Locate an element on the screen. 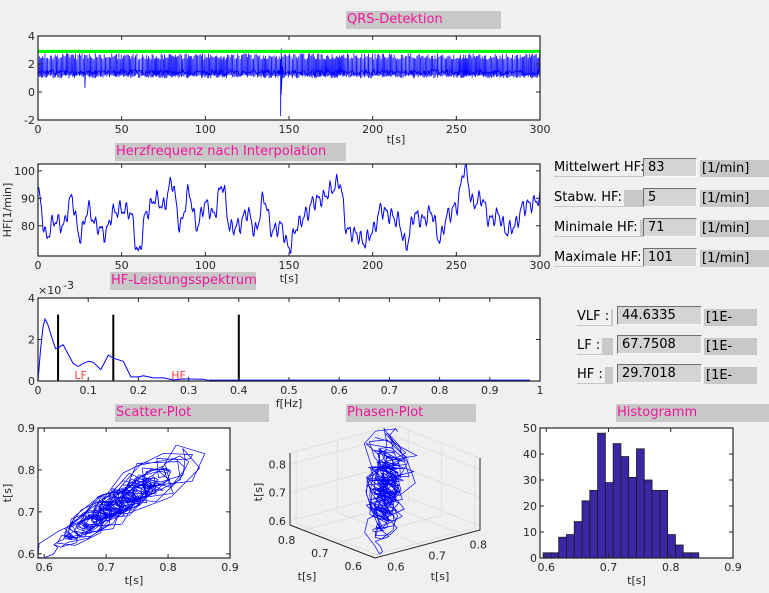 The width and height of the screenshot is (769, 593). histogram-ytick-label: 30 is located at coordinates (530, 480).